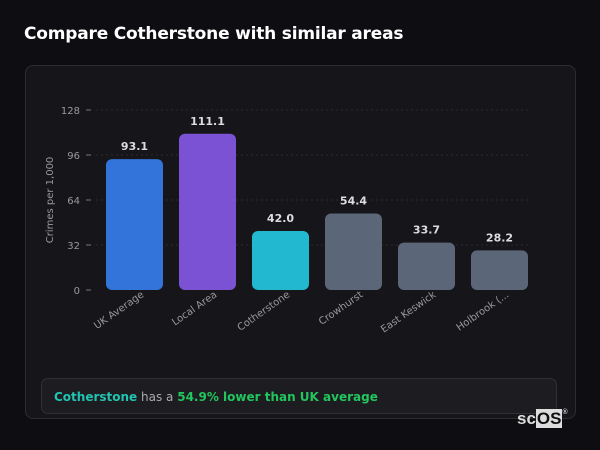  Describe the element at coordinates (214, 34) in the screenshot. I see `page-title: Compare Cotherstone with similar areas` at that location.